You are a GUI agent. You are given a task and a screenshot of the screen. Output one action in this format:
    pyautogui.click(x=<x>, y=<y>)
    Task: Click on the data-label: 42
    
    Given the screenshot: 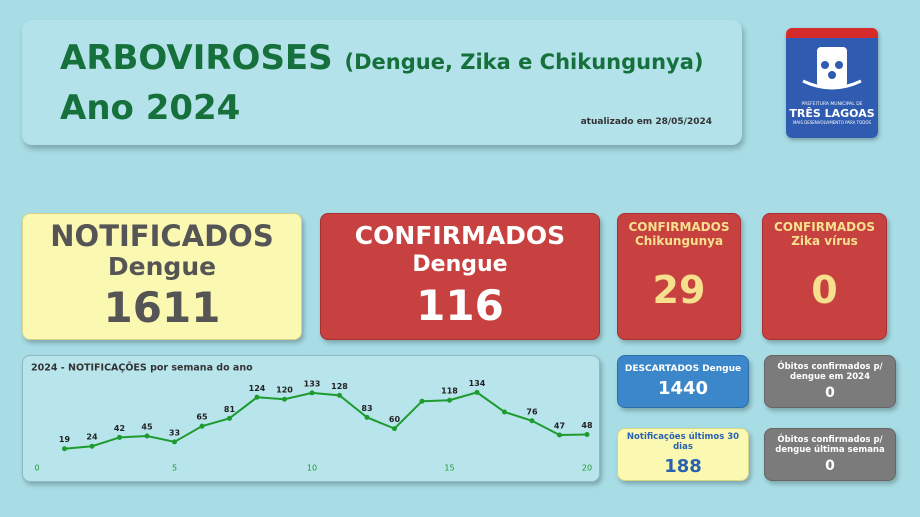 What is the action you would take?
    pyautogui.click(x=119, y=428)
    